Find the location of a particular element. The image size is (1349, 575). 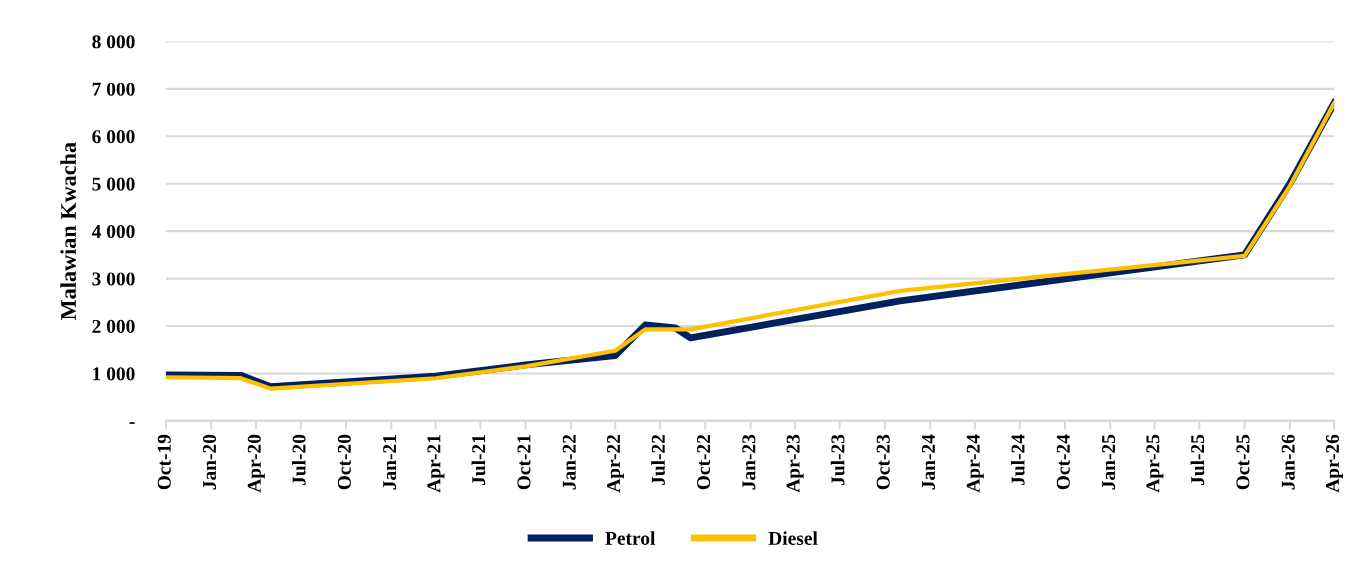

y-tick-label: 5 000 is located at coordinates (113, 184).